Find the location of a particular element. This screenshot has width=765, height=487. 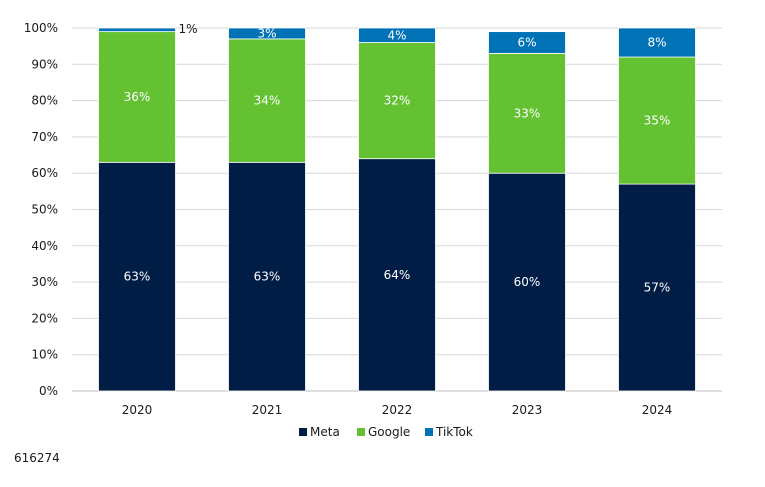

bar-meta-2021 is located at coordinates (267, 276).